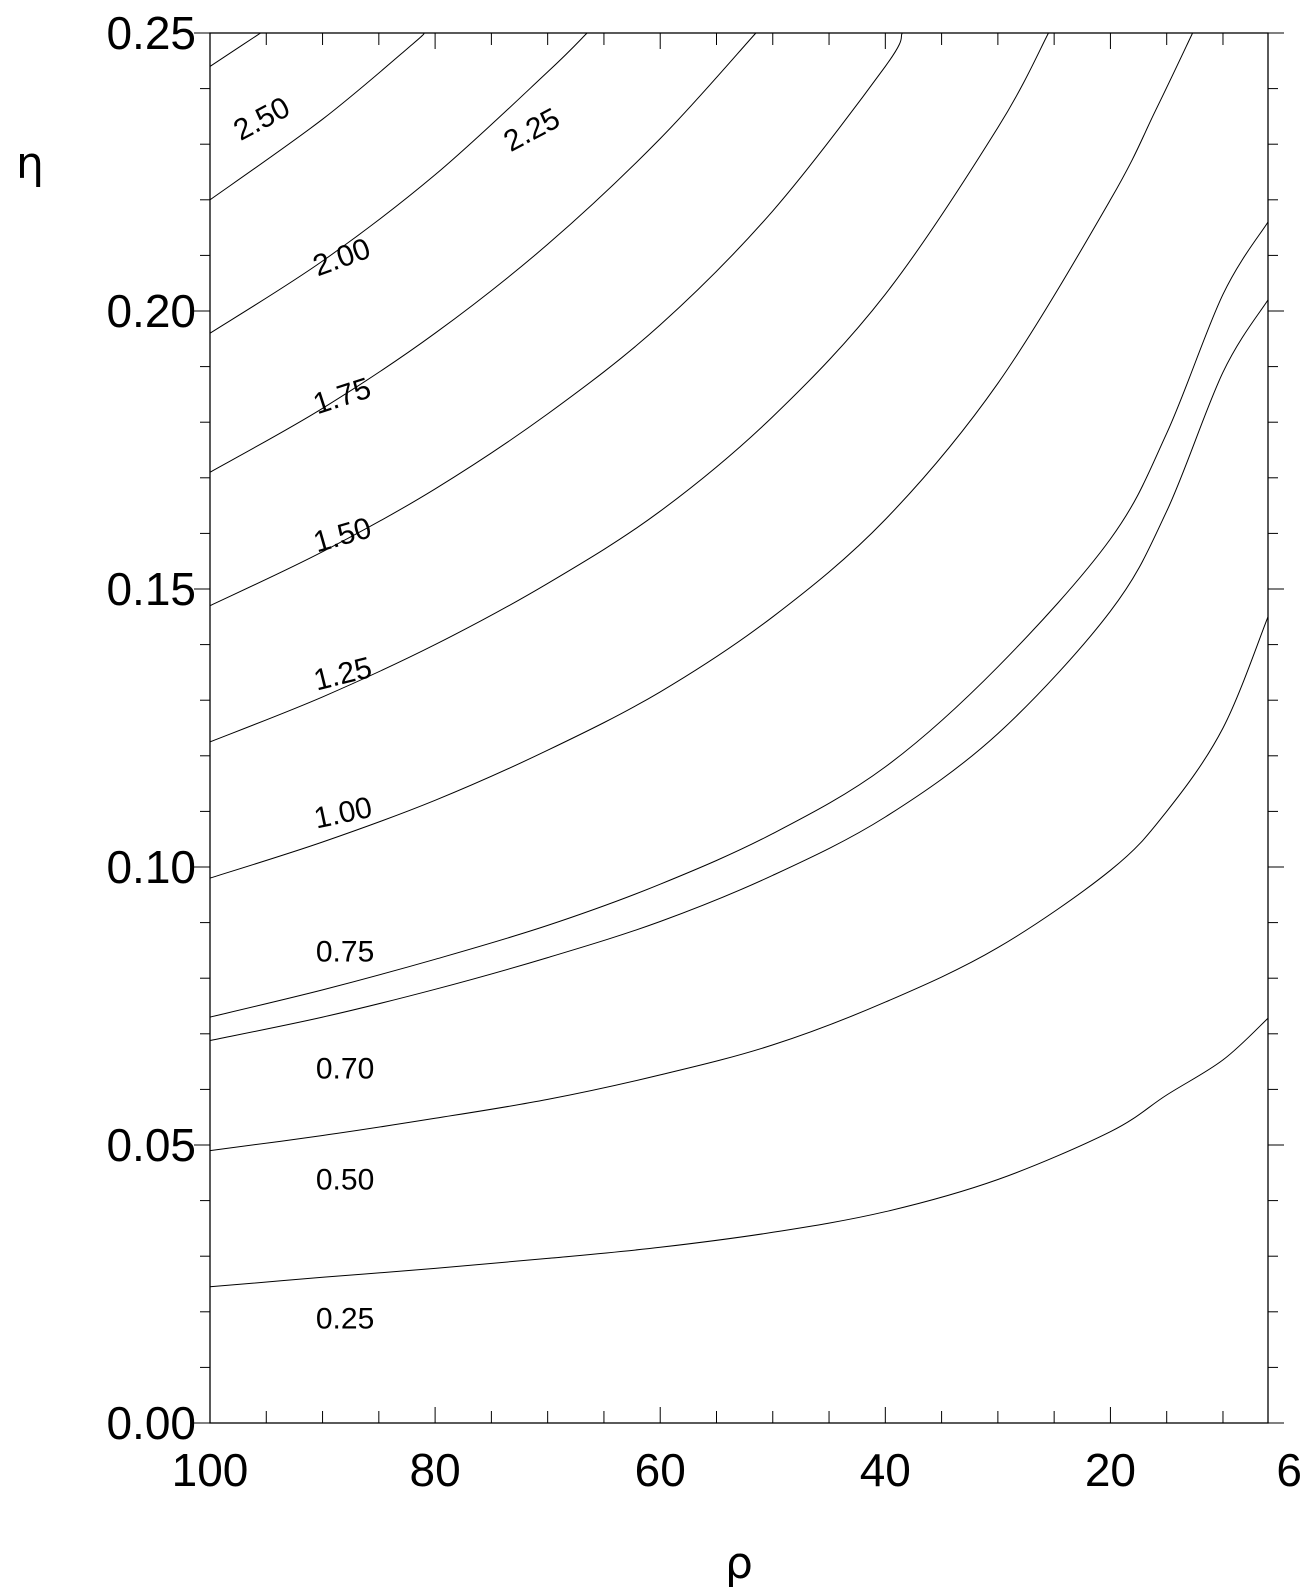  I want to click on contour-label: 1.25, so click(342, 674).